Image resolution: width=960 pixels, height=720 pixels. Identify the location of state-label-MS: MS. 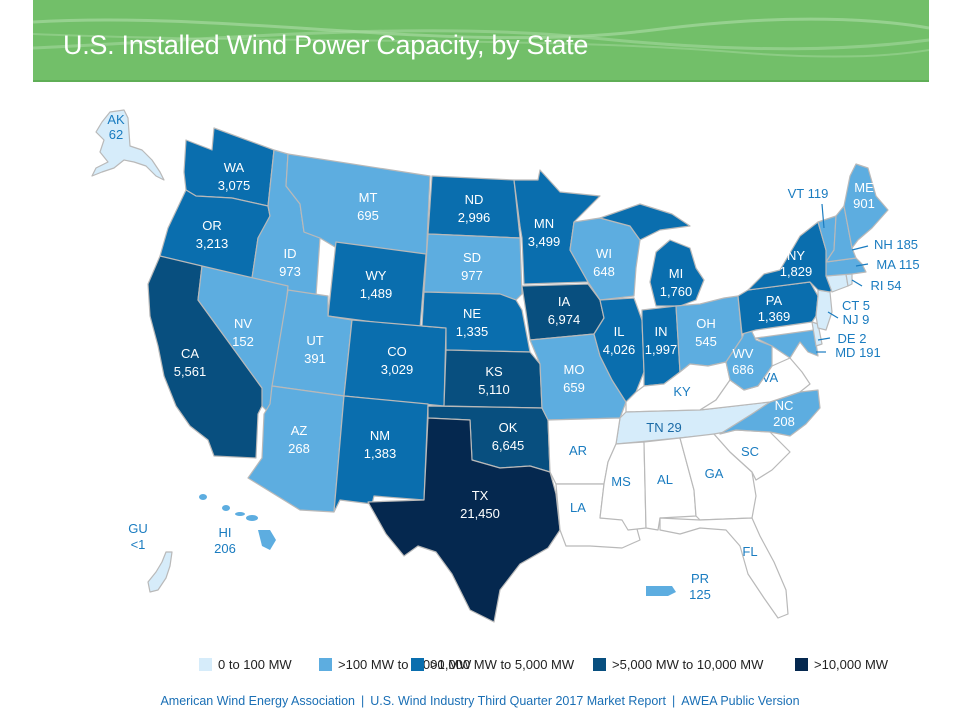
(621, 481).